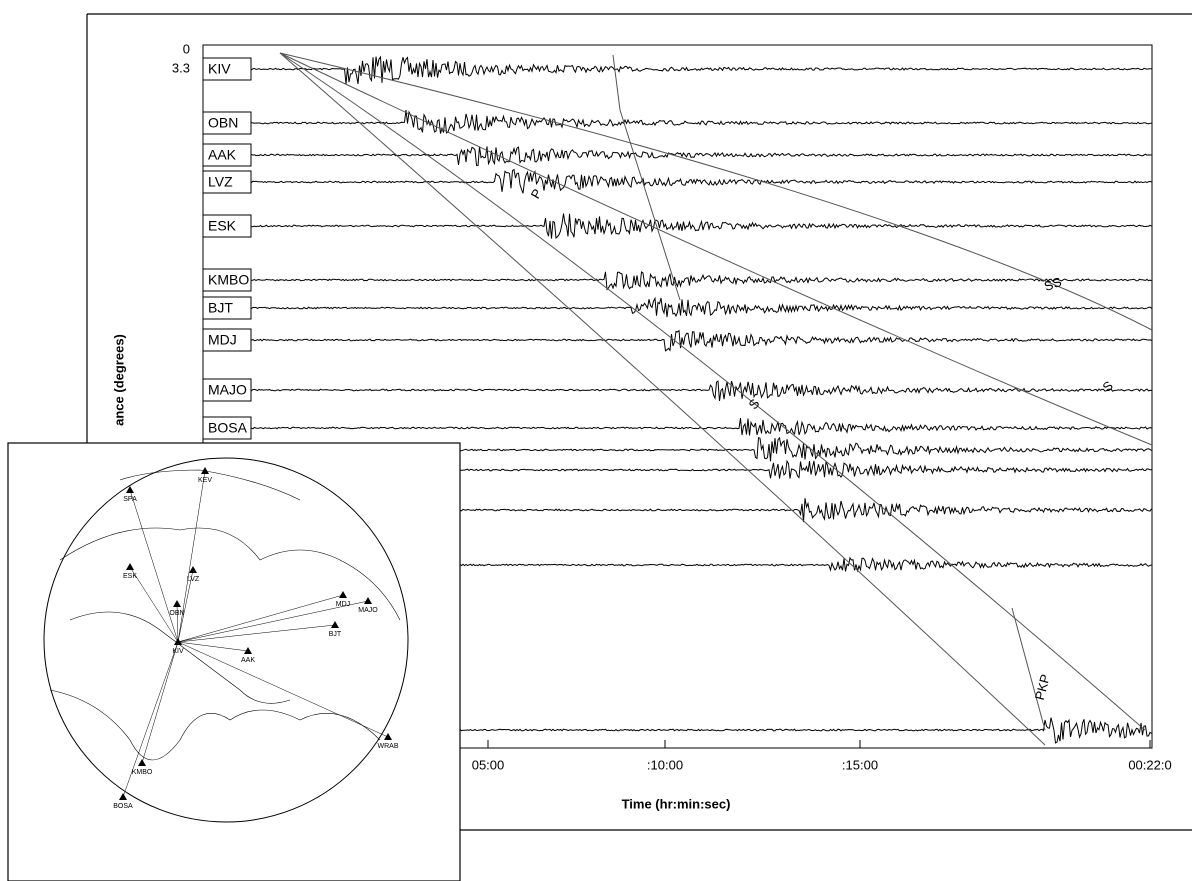 The height and width of the screenshot is (881, 1192). What do you see at coordinates (186, 48) in the screenshot?
I see `y-tick-label: 0` at bounding box center [186, 48].